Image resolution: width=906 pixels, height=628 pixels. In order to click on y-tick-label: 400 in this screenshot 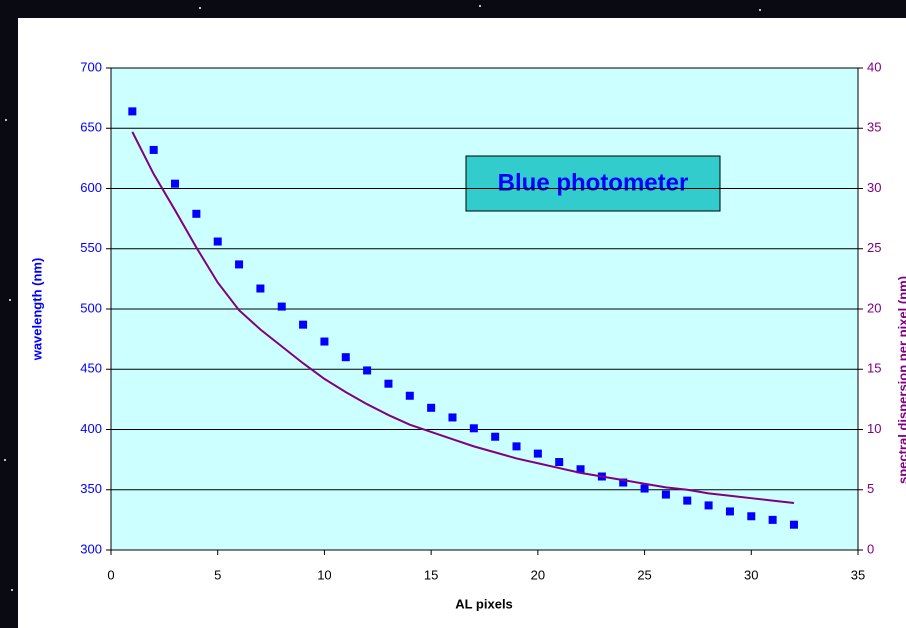, I will do `click(91, 428)`.